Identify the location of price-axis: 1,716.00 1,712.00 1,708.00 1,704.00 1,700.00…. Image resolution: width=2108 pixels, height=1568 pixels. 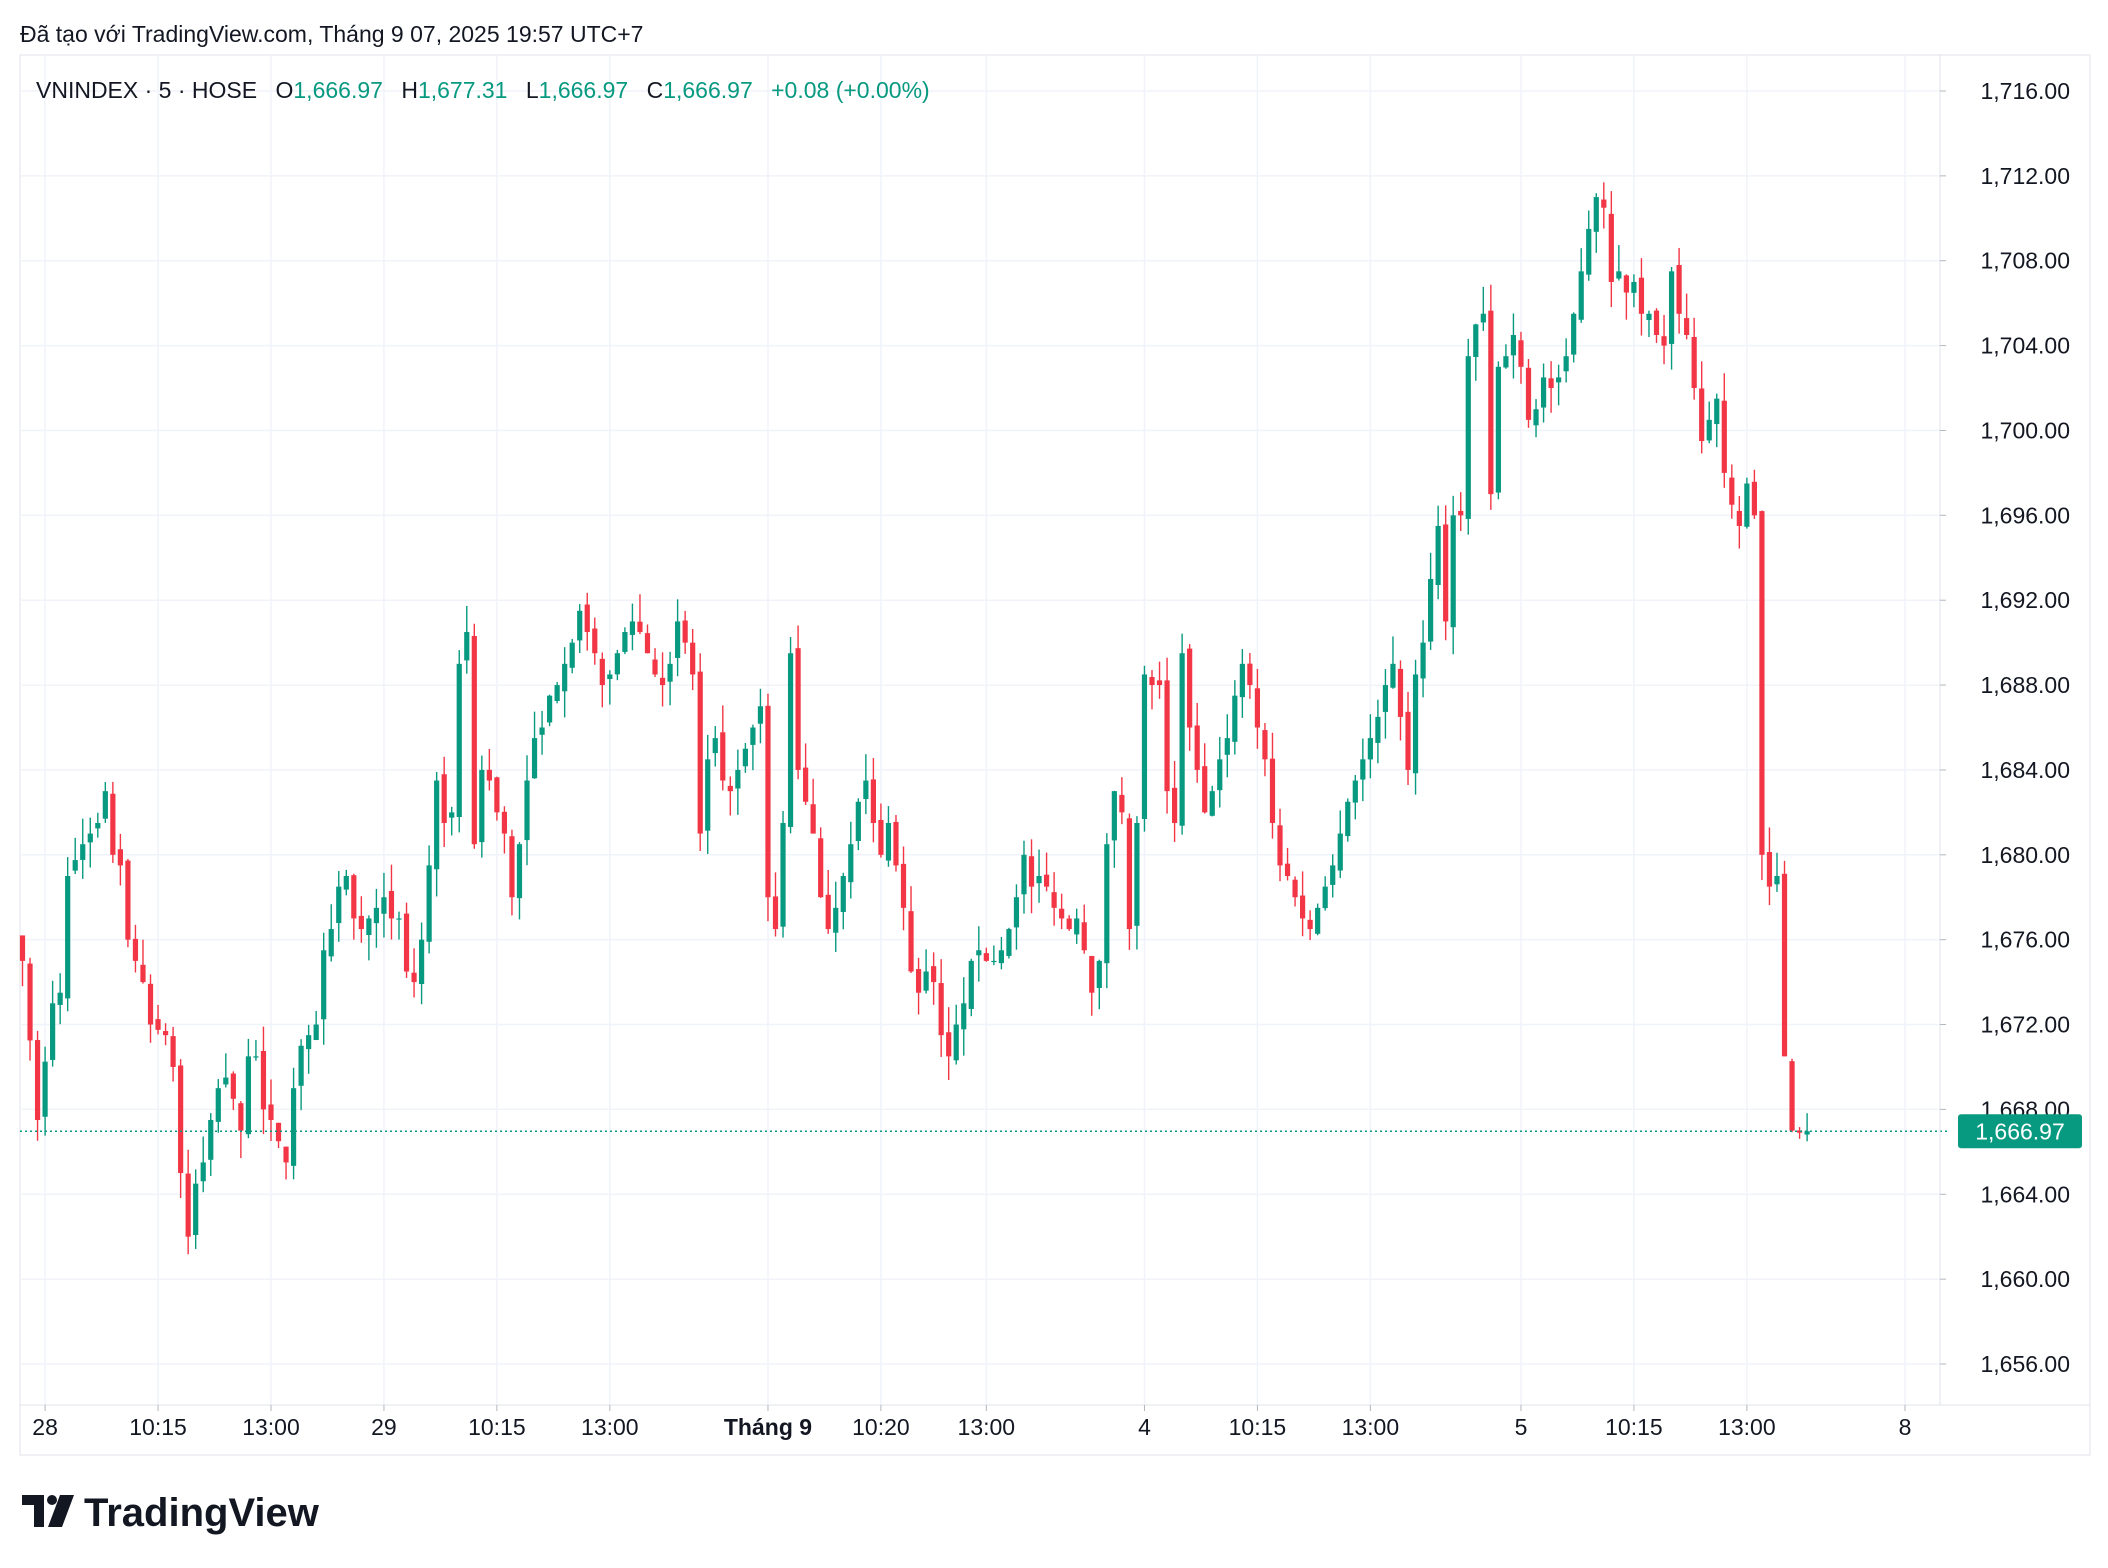
(2005, 727).